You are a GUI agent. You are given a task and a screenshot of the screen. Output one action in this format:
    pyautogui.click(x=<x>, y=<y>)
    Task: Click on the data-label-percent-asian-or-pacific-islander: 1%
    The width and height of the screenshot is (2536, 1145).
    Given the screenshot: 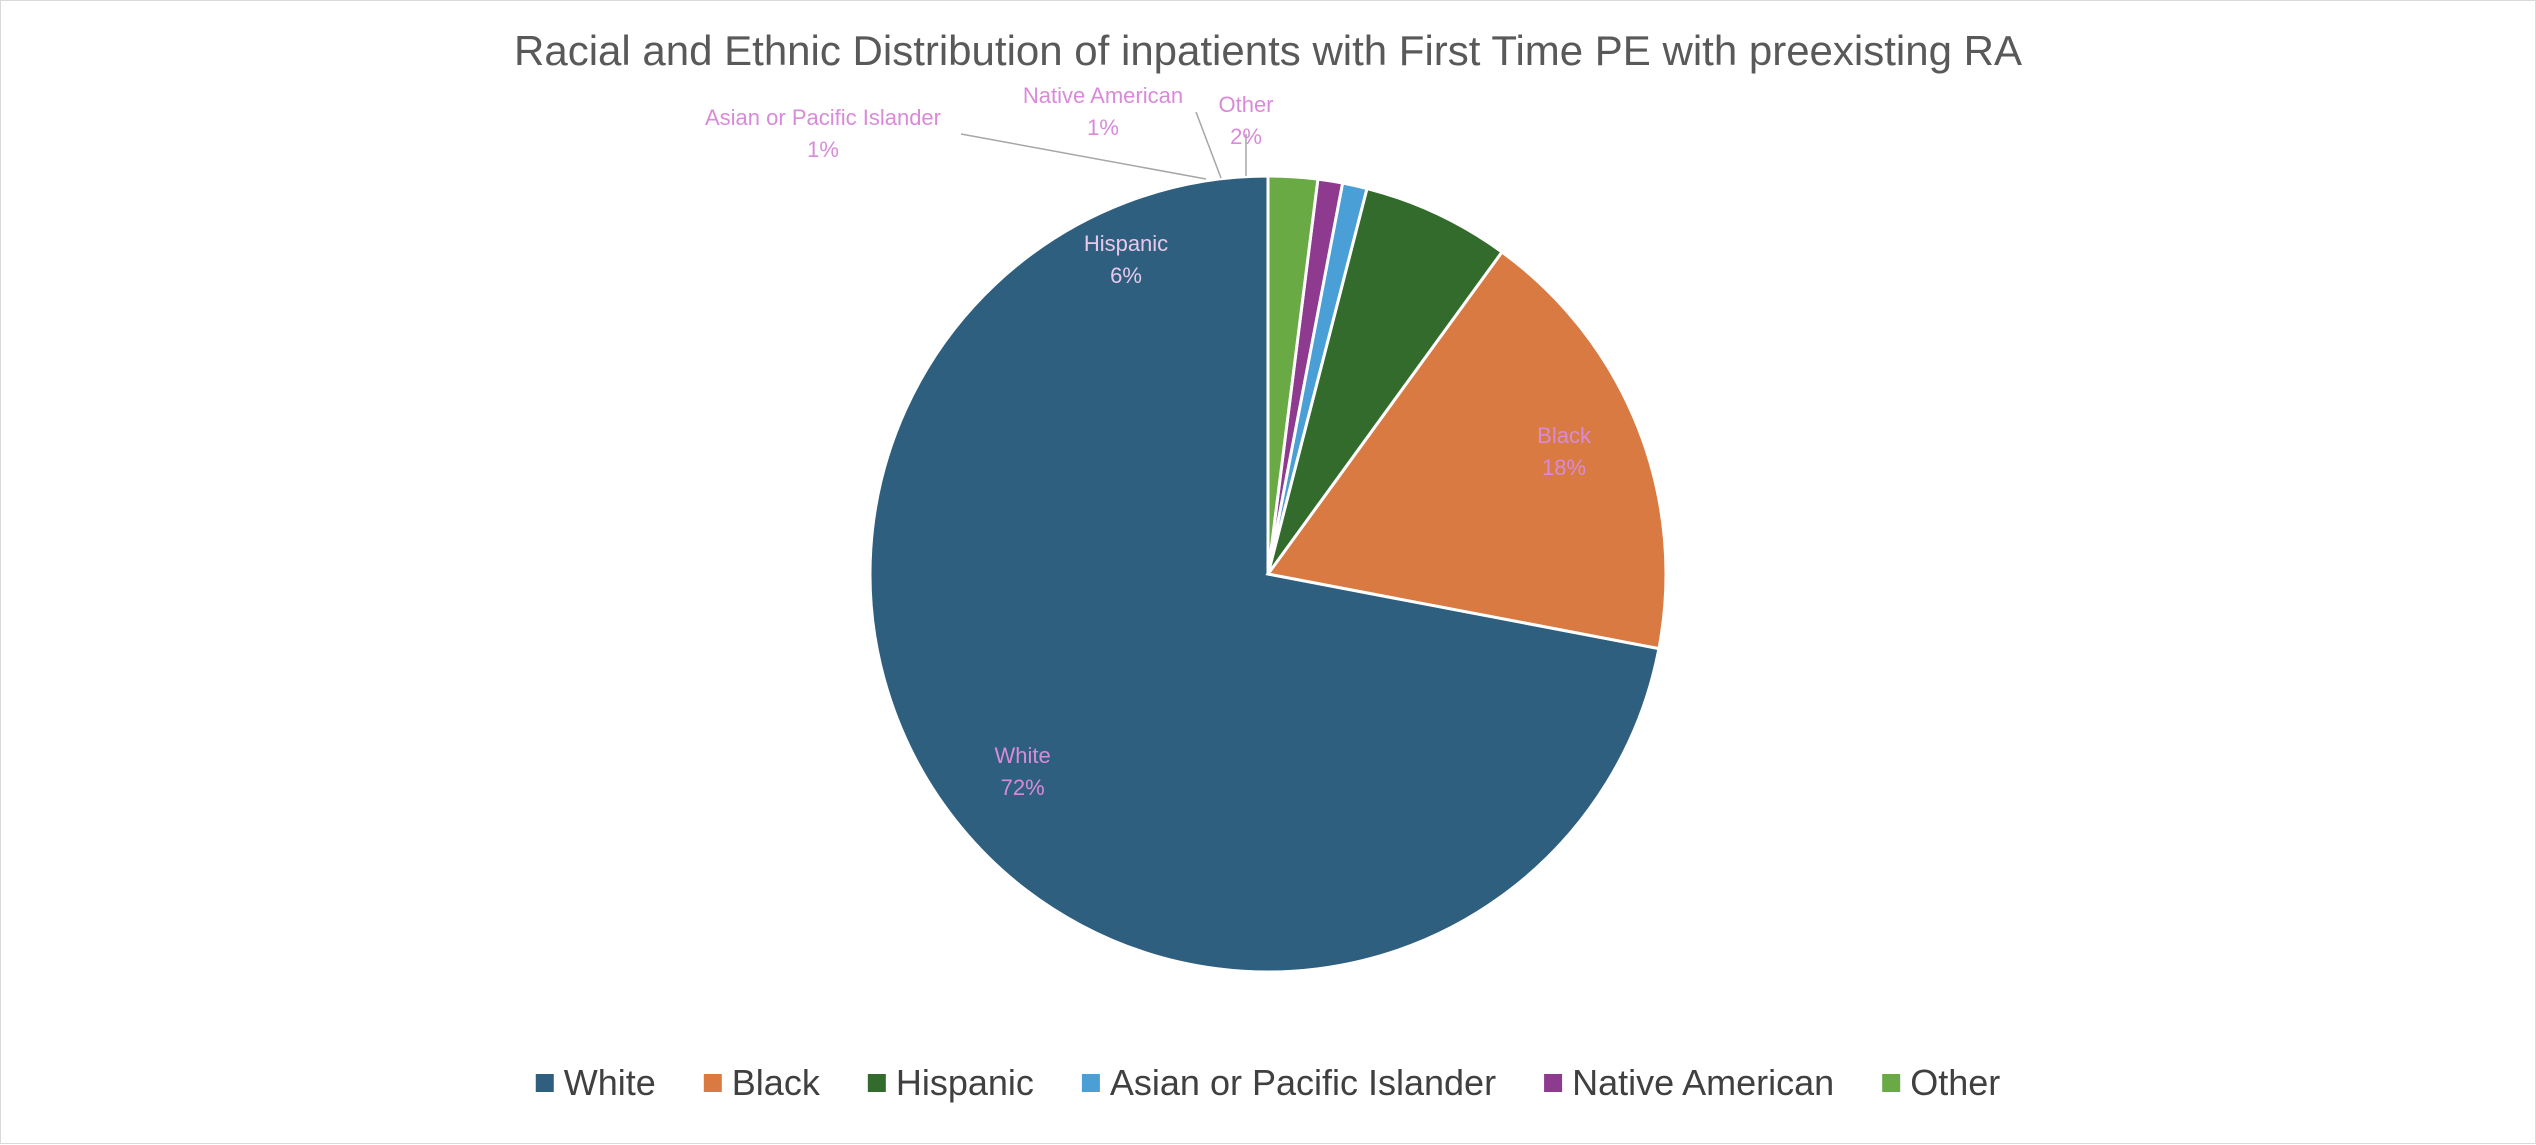 What is the action you would take?
    pyautogui.click(x=823, y=149)
    